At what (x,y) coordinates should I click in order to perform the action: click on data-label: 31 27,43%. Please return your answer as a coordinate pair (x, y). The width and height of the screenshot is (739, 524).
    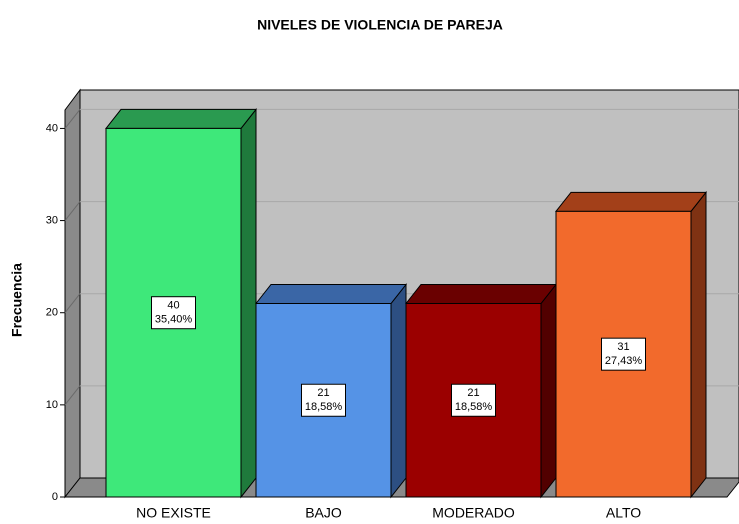
    Looking at the image, I should click on (623, 354).